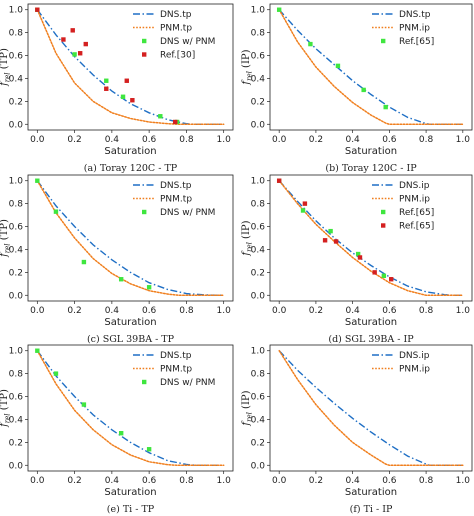  What do you see at coordinates (187, 383) in the screenshot?
I see `legend-entry: DNS w/ PNM` at bounding box center [187, 383].